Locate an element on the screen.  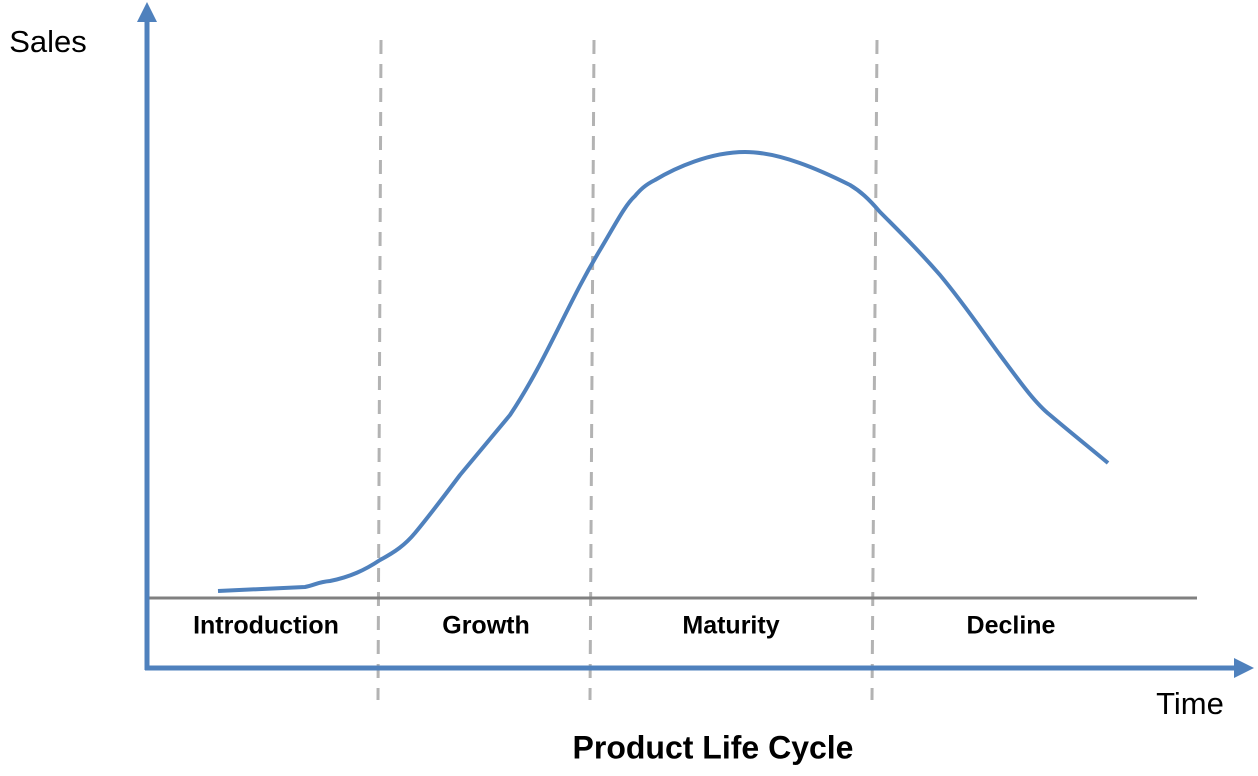
stage-label: Decline is located at coordinates (1011, 626).